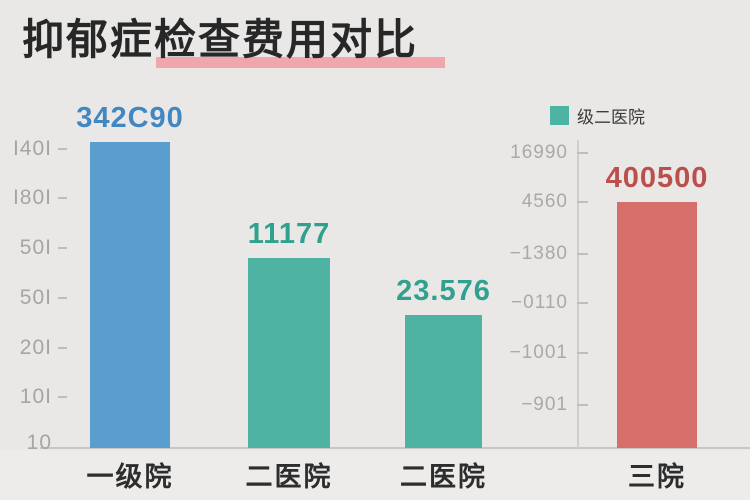 This screenshot has width=750, height=500. What do you see at coordinates (544, 404) in the screenshot?
I see `right-y-axis-tick-label: −901` at bounding box center [544, 404].